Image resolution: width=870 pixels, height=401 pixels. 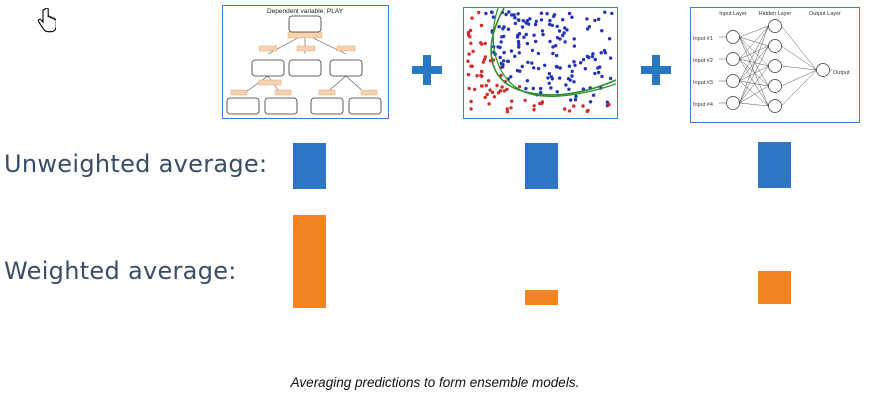 I want to click on plus-icon, so click(x=656, y=70).